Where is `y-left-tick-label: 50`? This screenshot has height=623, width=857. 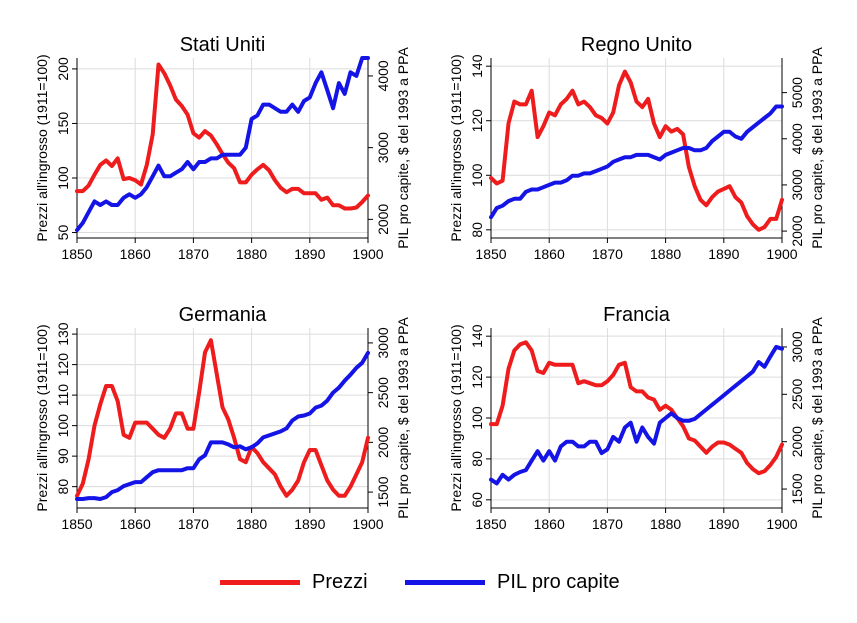 y-left-tick-label: 50 is located at coordinates (63, 233).